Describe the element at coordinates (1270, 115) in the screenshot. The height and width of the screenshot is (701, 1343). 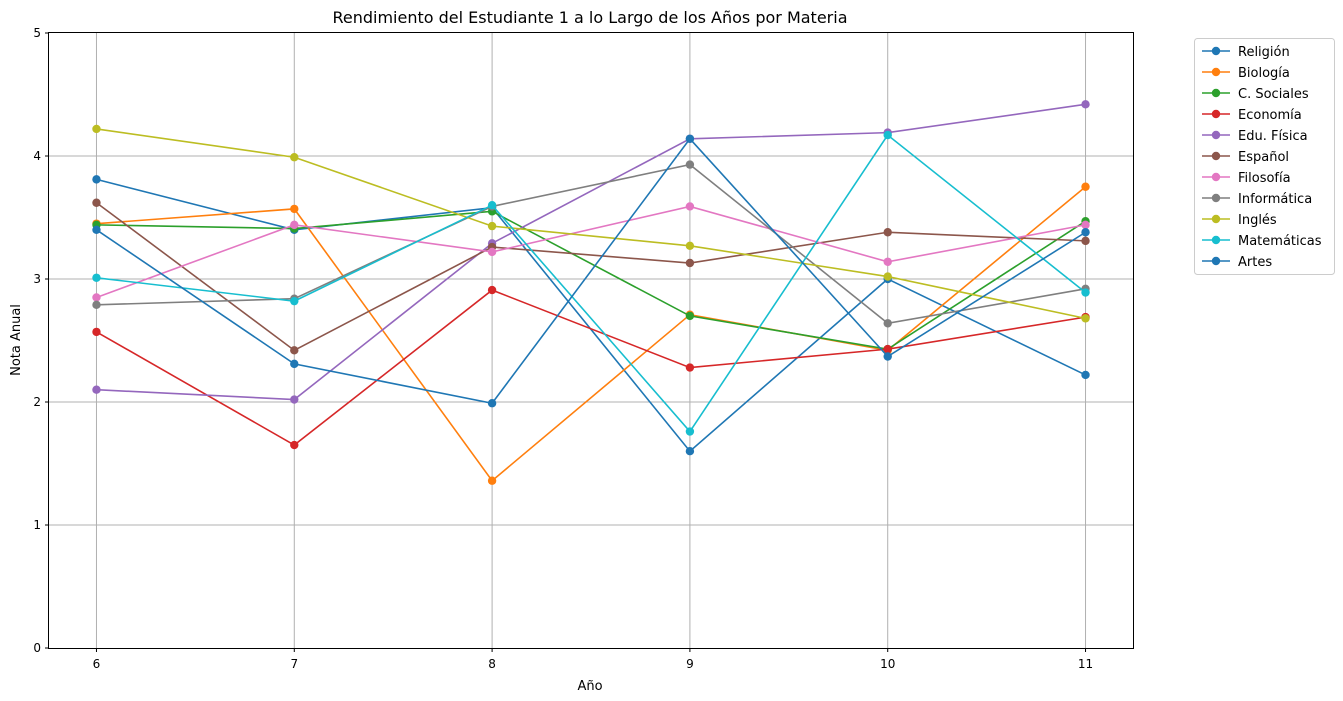
I see `legend-label: Economía` at that location.